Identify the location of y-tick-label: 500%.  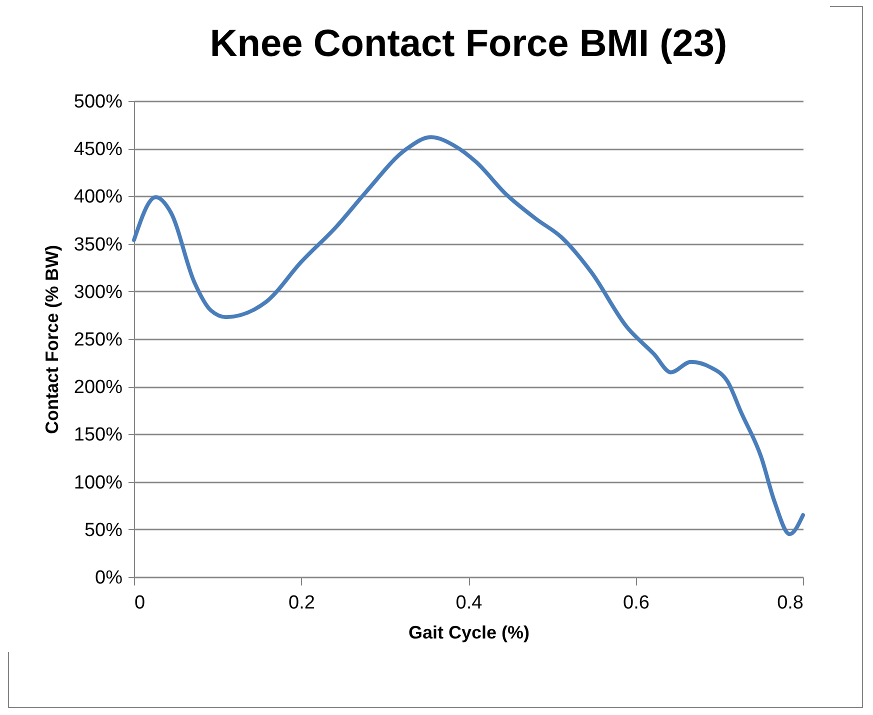
(98, 102).